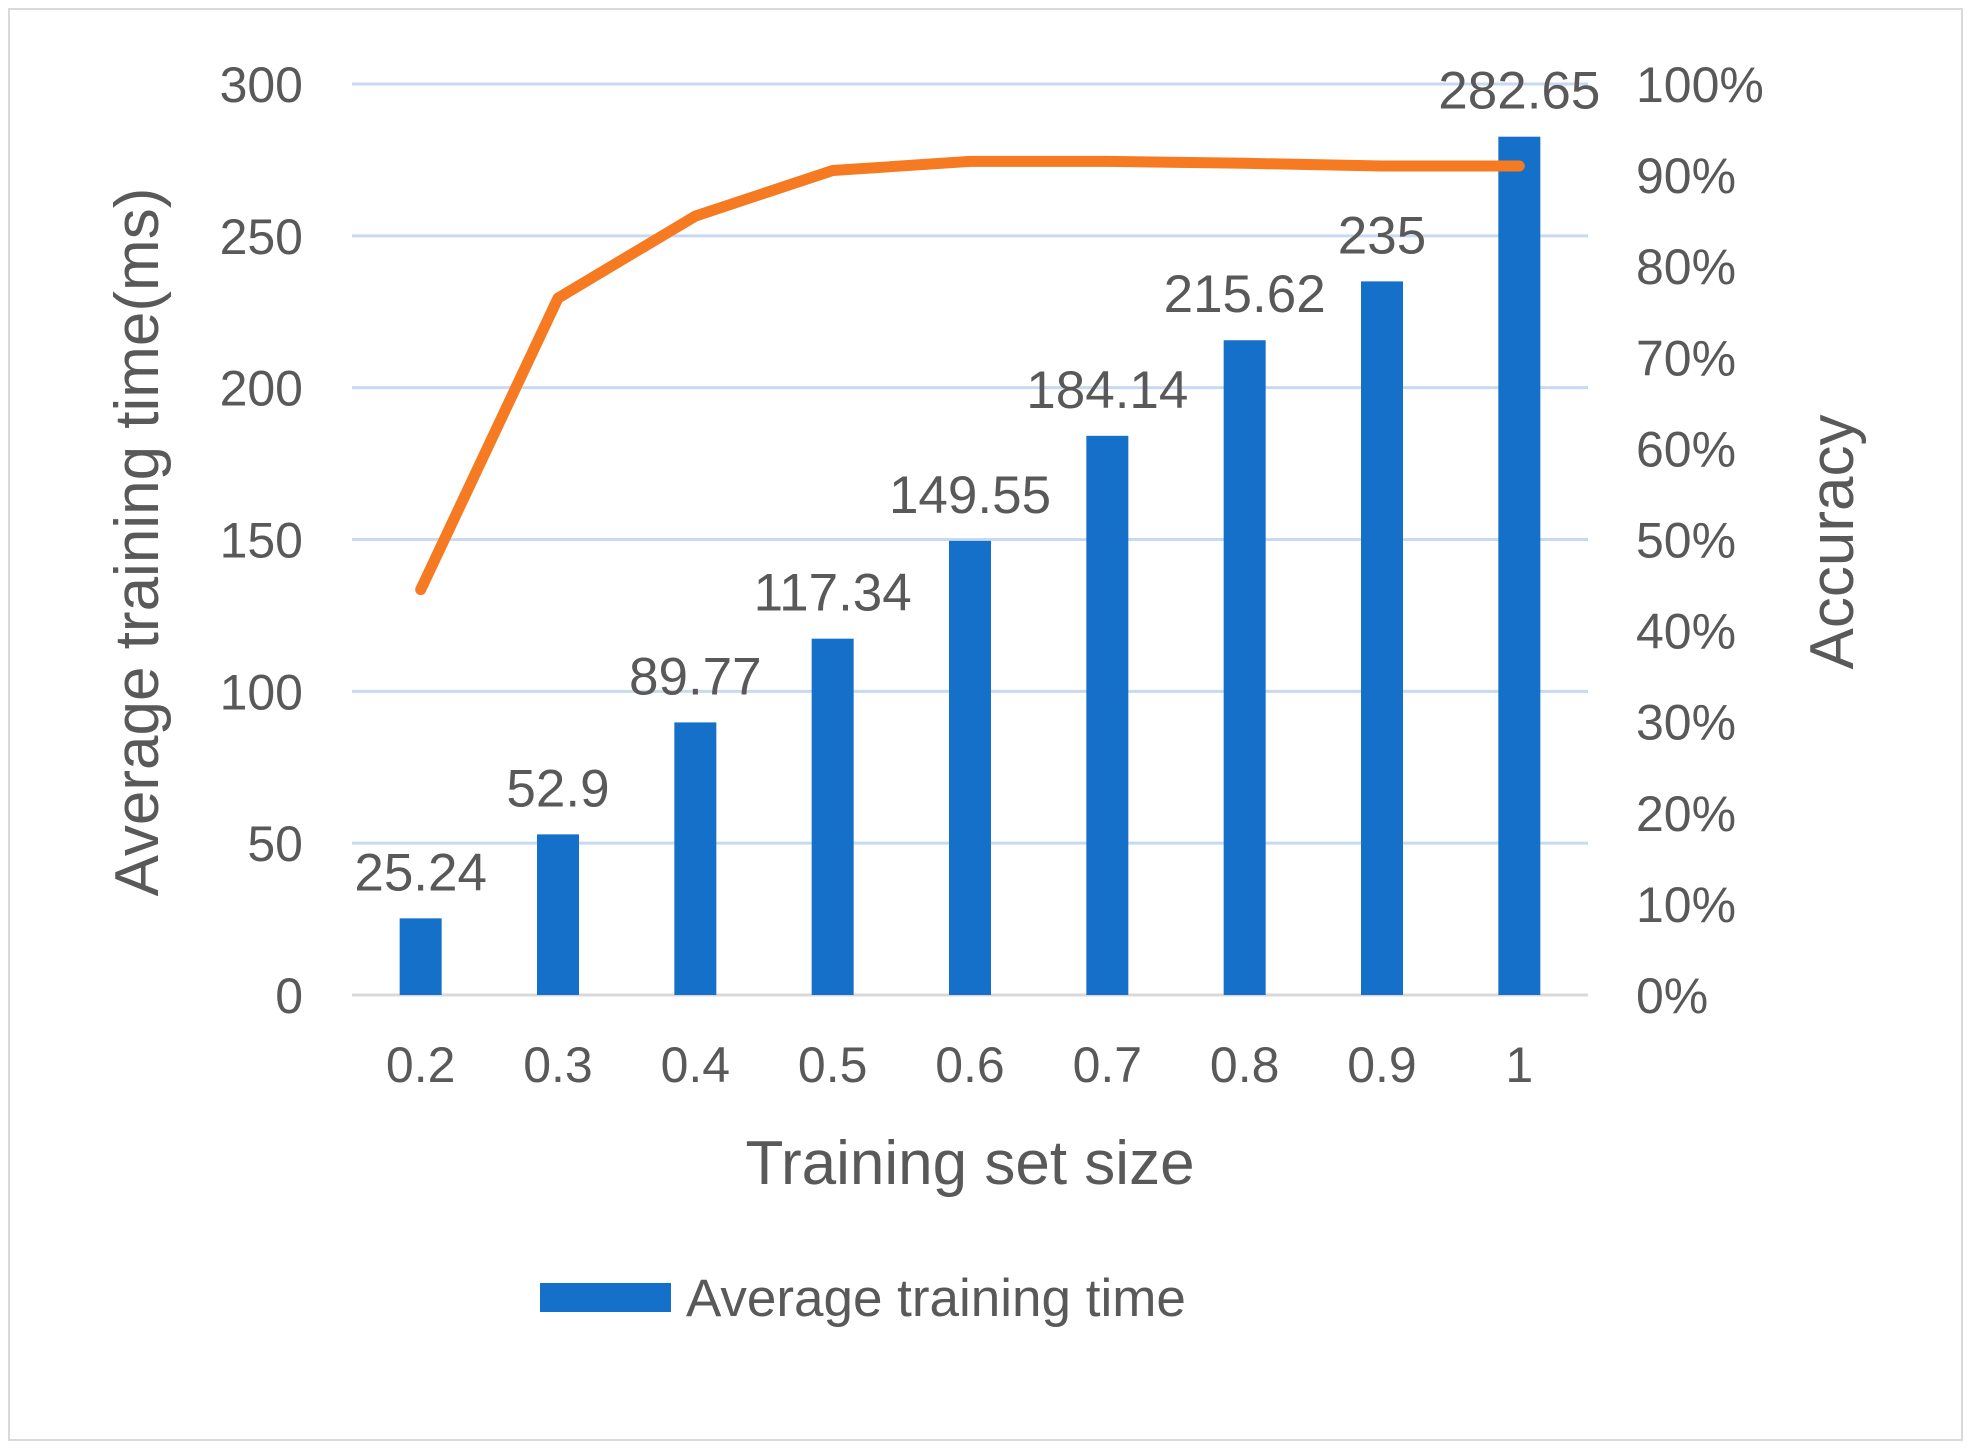  I want to click on data-label: 52.9, so click(557, 788).